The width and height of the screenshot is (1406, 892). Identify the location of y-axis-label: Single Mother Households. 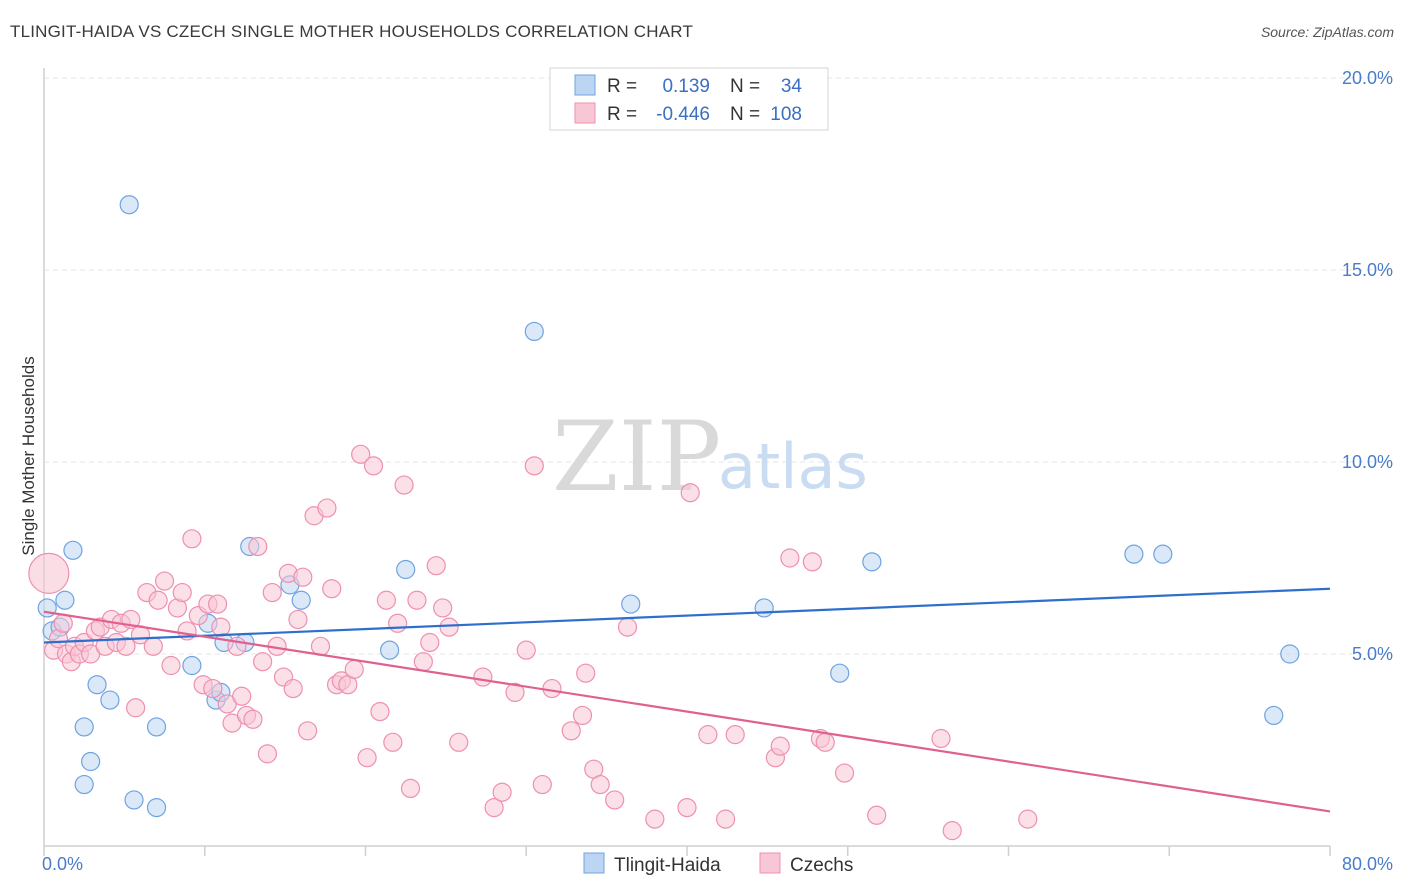
(28, 455).